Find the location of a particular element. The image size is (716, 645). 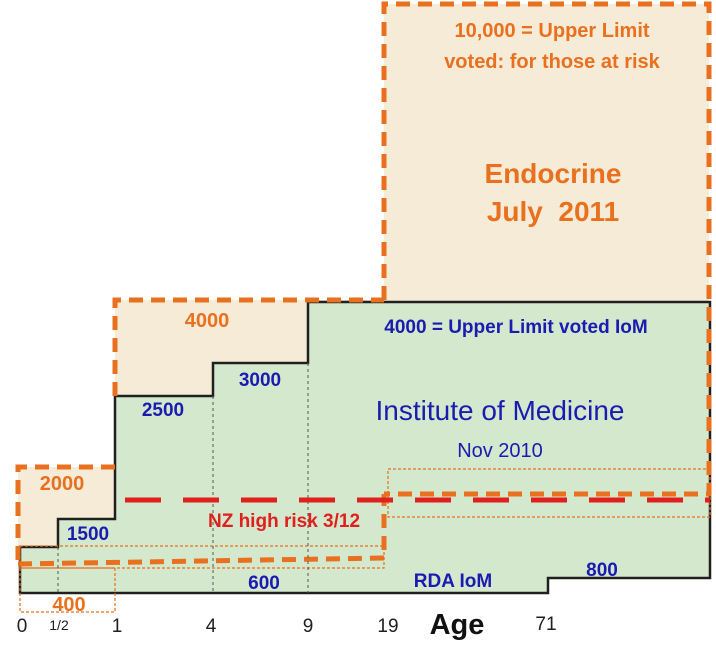

lower-dashed-boundary is located at coordinates (202, 530).